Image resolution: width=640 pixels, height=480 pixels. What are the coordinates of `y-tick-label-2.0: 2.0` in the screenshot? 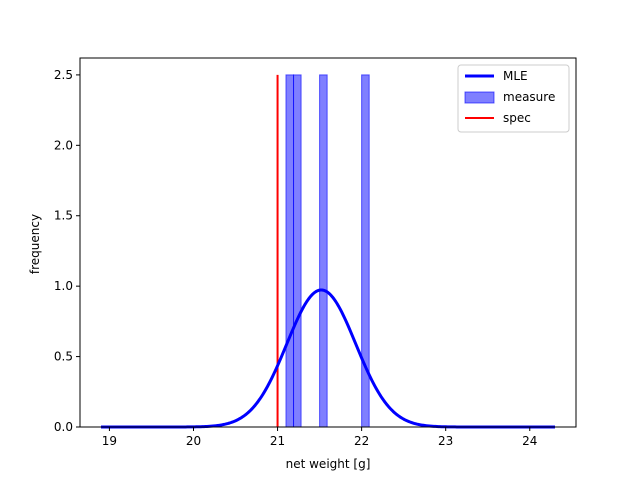 It's located at (63, 145).